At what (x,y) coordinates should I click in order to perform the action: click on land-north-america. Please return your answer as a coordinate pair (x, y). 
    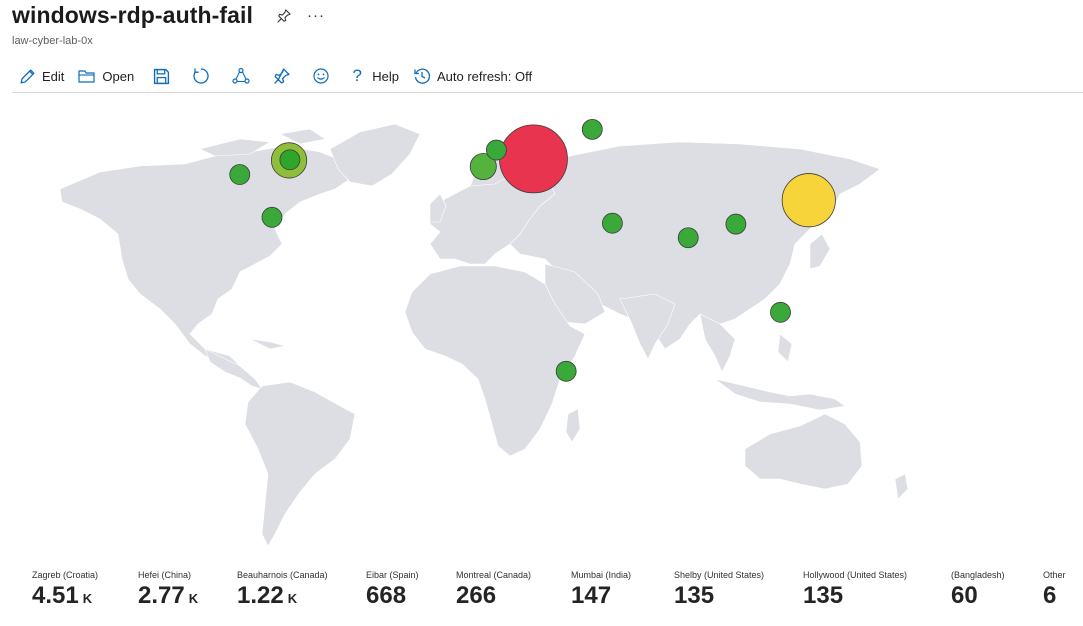
    Looking at the image, I should click on (205, 256).